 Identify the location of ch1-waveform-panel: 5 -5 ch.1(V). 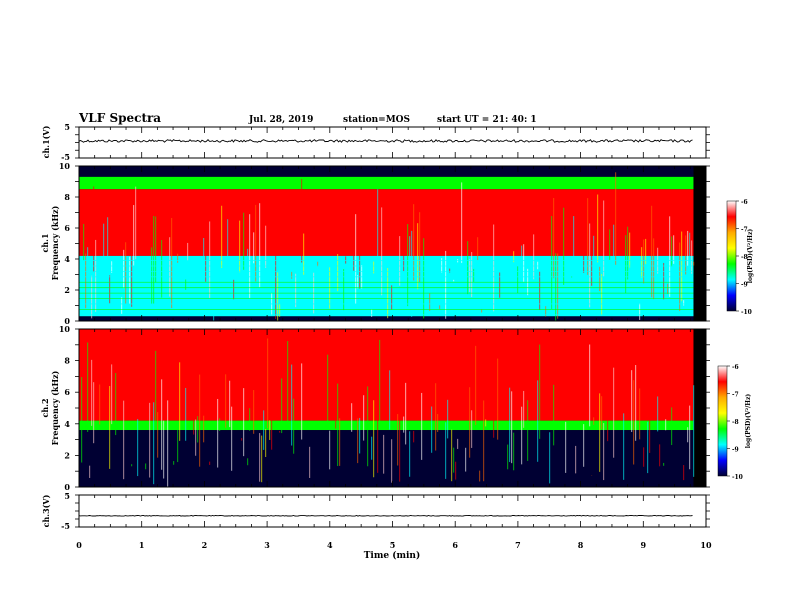
(375, 142).